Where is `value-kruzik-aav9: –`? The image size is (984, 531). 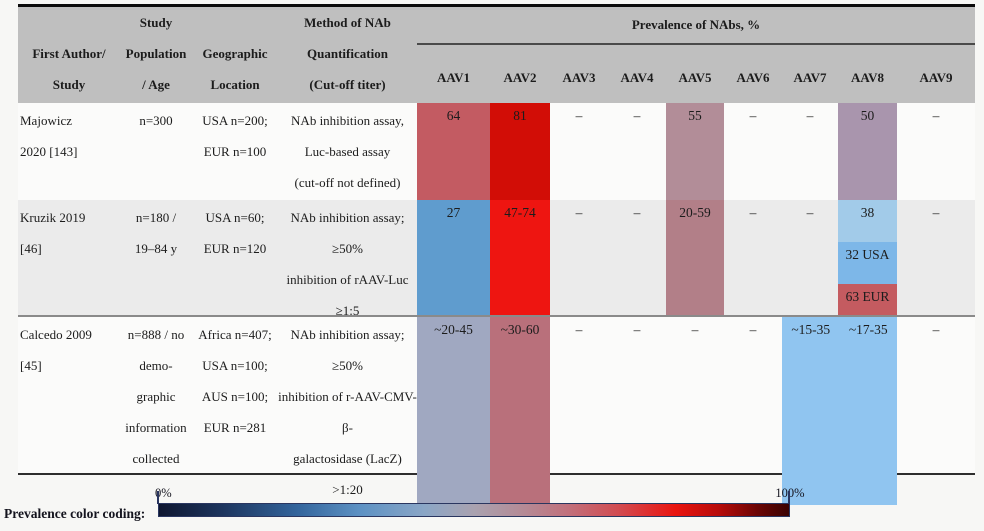 value-kruzik-aav9: – is located at coordinates (936, 212).